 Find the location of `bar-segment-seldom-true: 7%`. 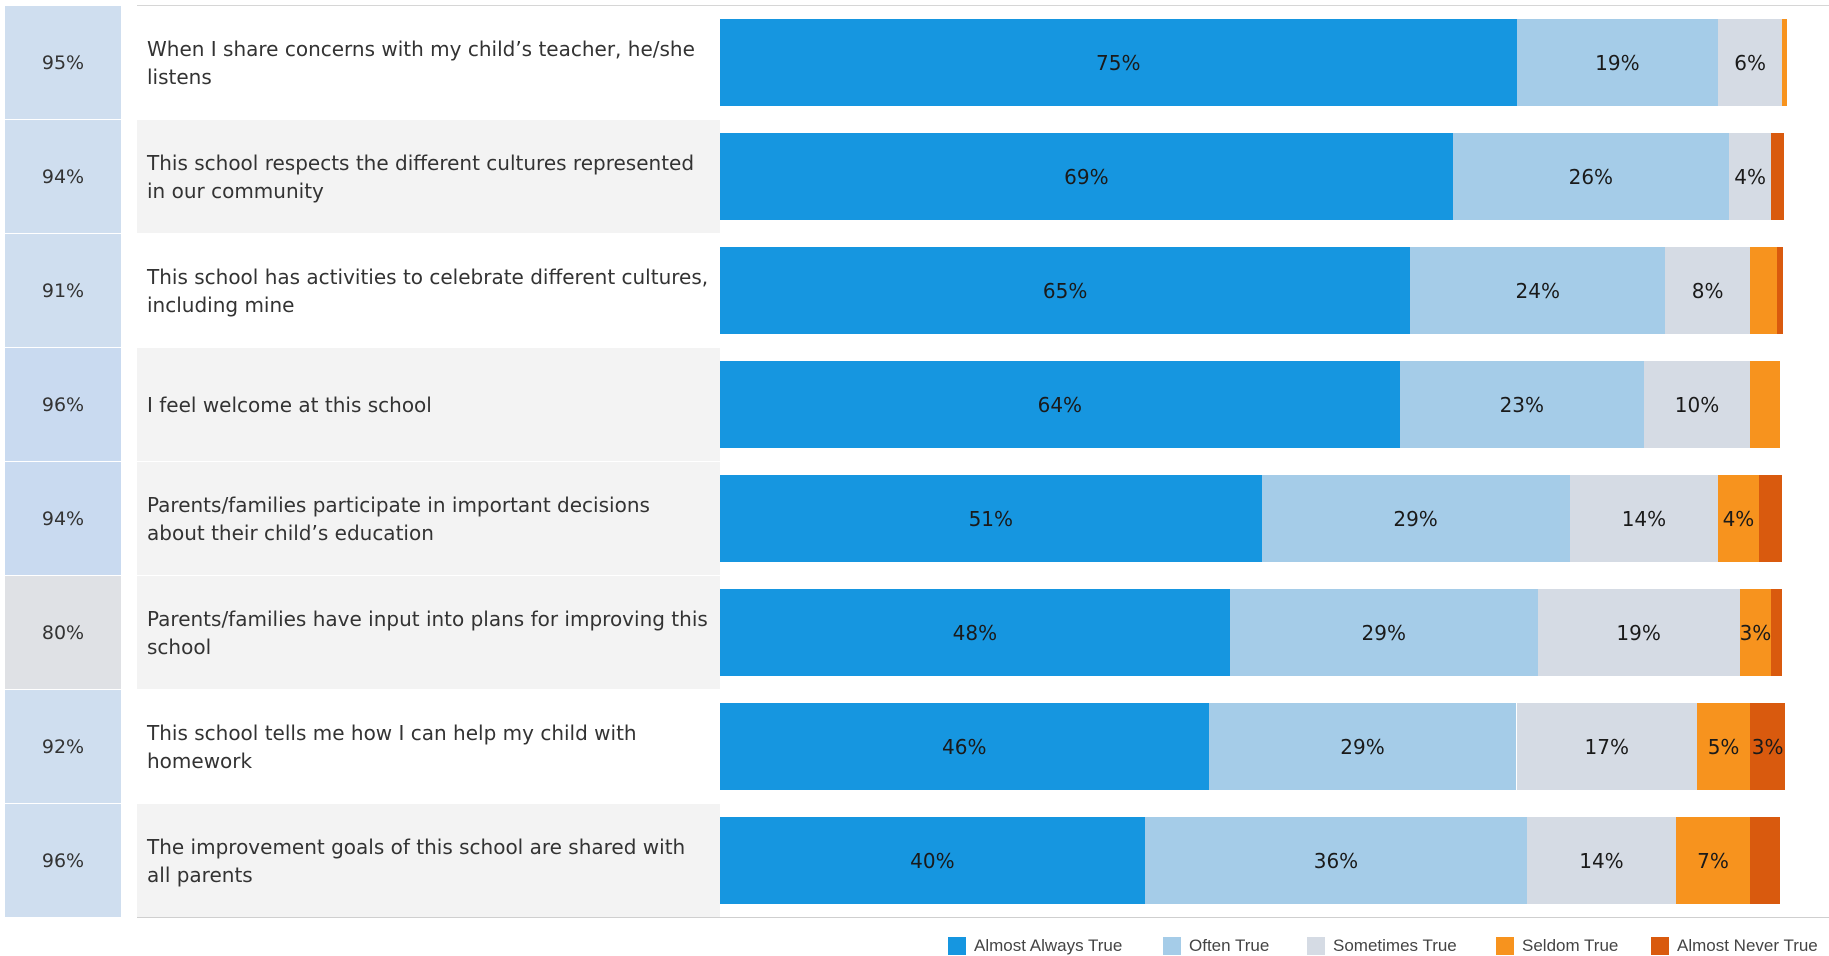

bar-segment-seldom-true: 7% is located at coordinates (1713, 860).